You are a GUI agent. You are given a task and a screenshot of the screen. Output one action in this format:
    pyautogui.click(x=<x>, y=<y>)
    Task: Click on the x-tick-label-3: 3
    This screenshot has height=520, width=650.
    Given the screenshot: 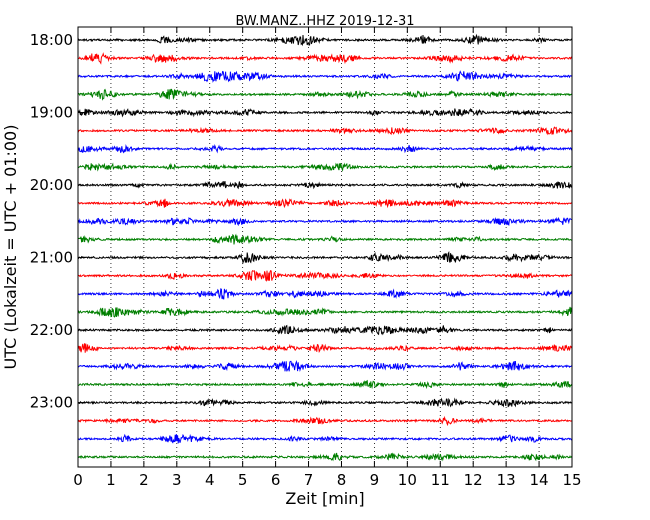 What is the action you would take?
    pyautogui.click(x=177, y=480)
    